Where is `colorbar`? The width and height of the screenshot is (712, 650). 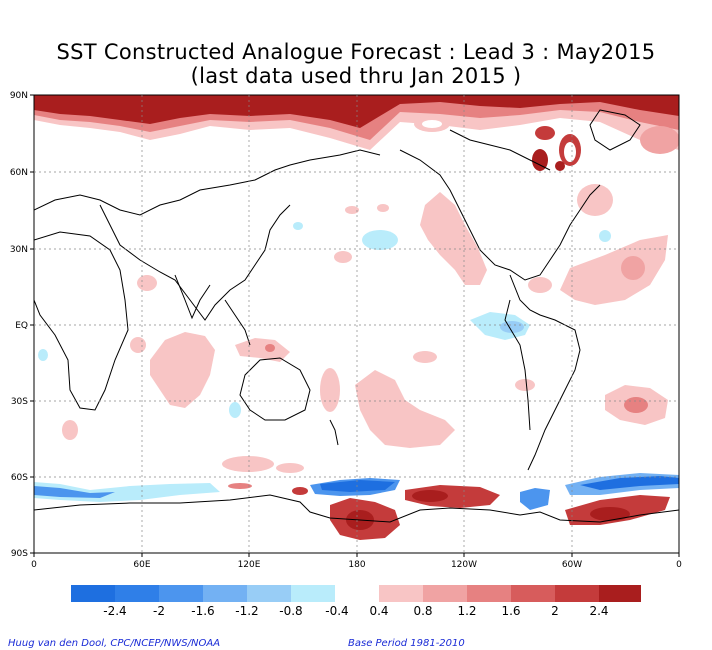 colorbar is located at coordinates (356, 593).